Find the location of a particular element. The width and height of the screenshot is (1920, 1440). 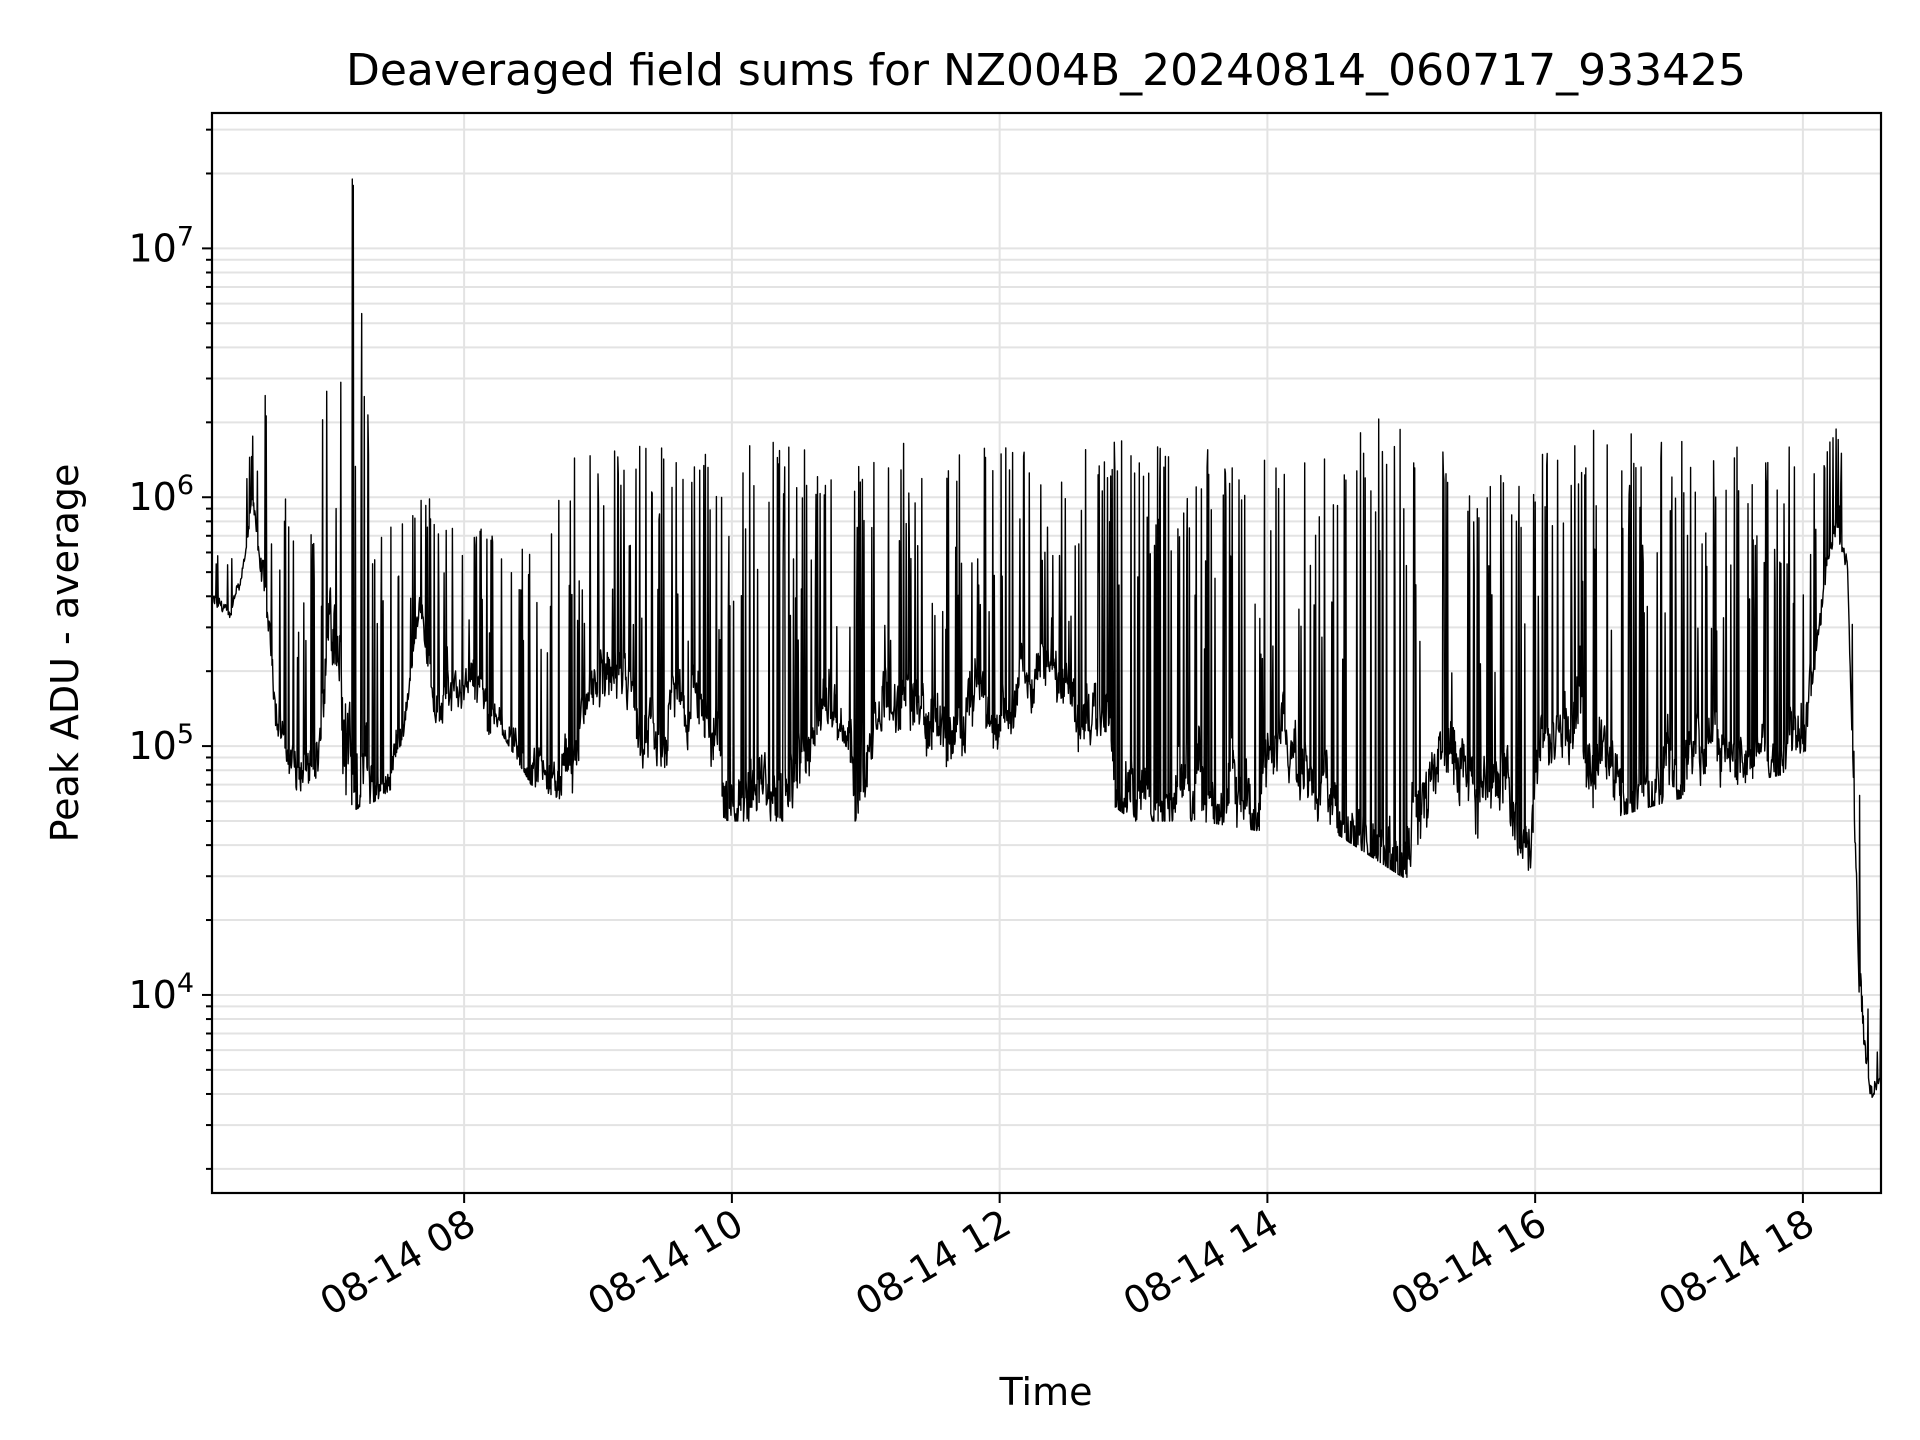

x-tick-label: 08-14 14 is located at coordinates (1201, 1263).